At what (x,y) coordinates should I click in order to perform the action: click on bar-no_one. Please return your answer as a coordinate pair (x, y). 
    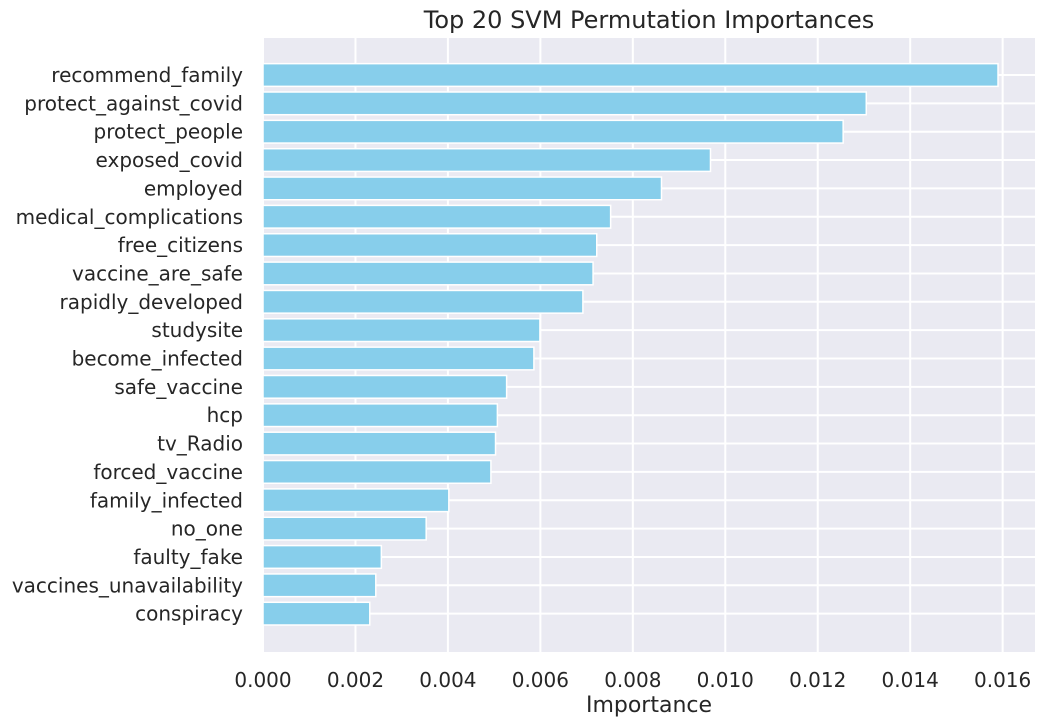
    Looking at the image, I should click on (344, 528).